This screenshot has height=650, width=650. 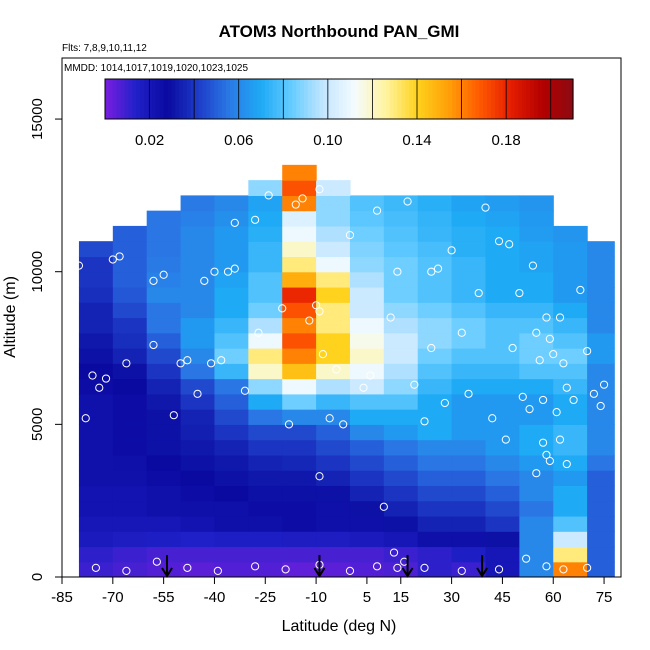 What do you see at coordinates (553, 597) in the screenshot?
I see `x-tick-label: 60` at bounding box center [553, 597].